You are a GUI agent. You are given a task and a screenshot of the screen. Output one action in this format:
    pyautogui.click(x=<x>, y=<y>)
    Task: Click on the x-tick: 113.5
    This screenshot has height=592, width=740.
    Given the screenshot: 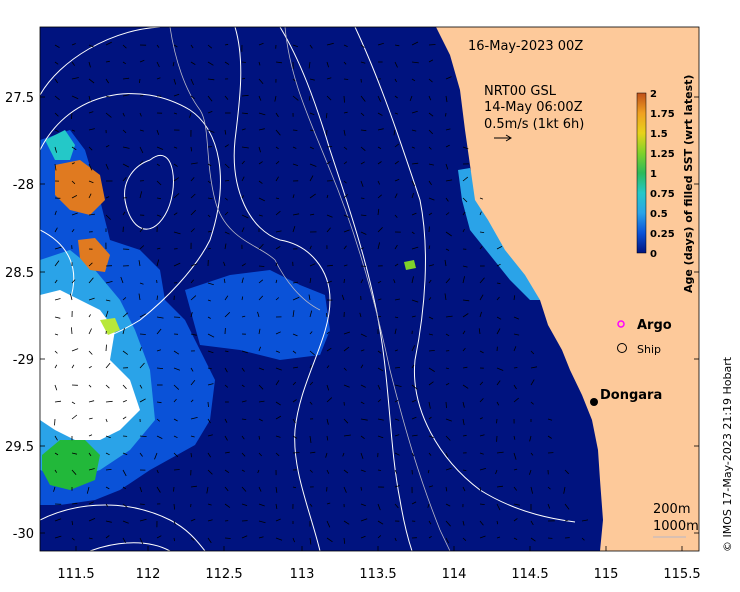 What is the action you would take?
    pyautogui.click(x=377, y=574)
    